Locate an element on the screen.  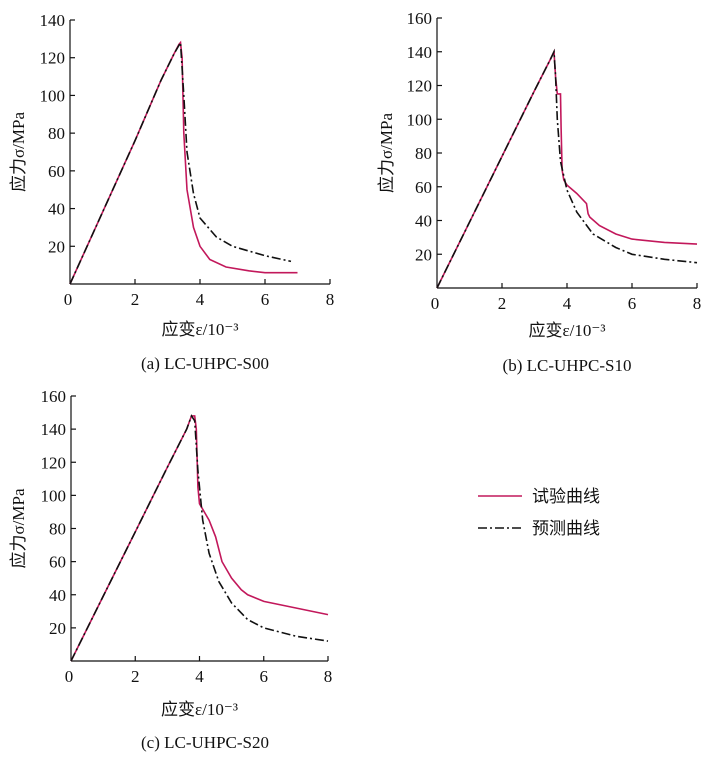
y-tick-label-a: 120 is located at coordinates (53, 58).